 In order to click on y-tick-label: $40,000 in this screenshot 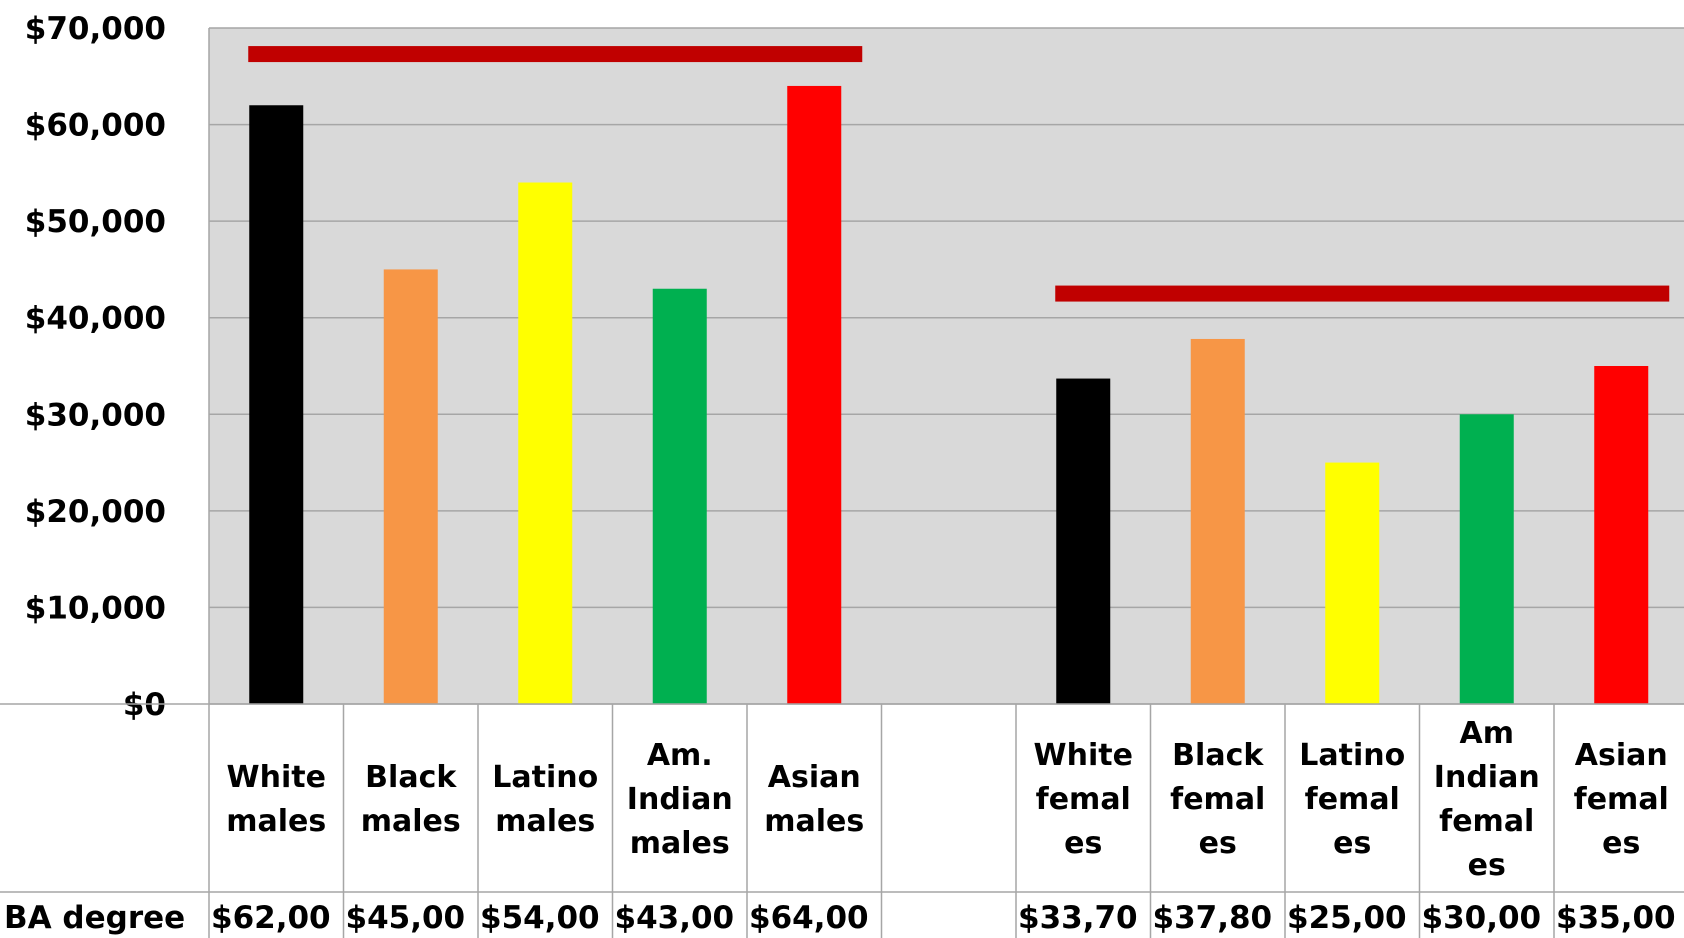, I will do `click(95, 319)`.